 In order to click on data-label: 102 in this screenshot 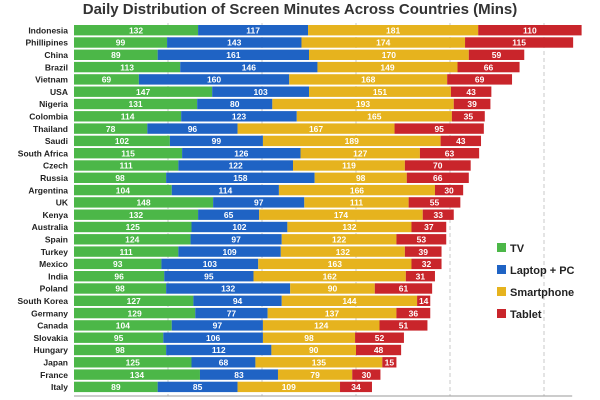, I will do `click(122, 141)`.